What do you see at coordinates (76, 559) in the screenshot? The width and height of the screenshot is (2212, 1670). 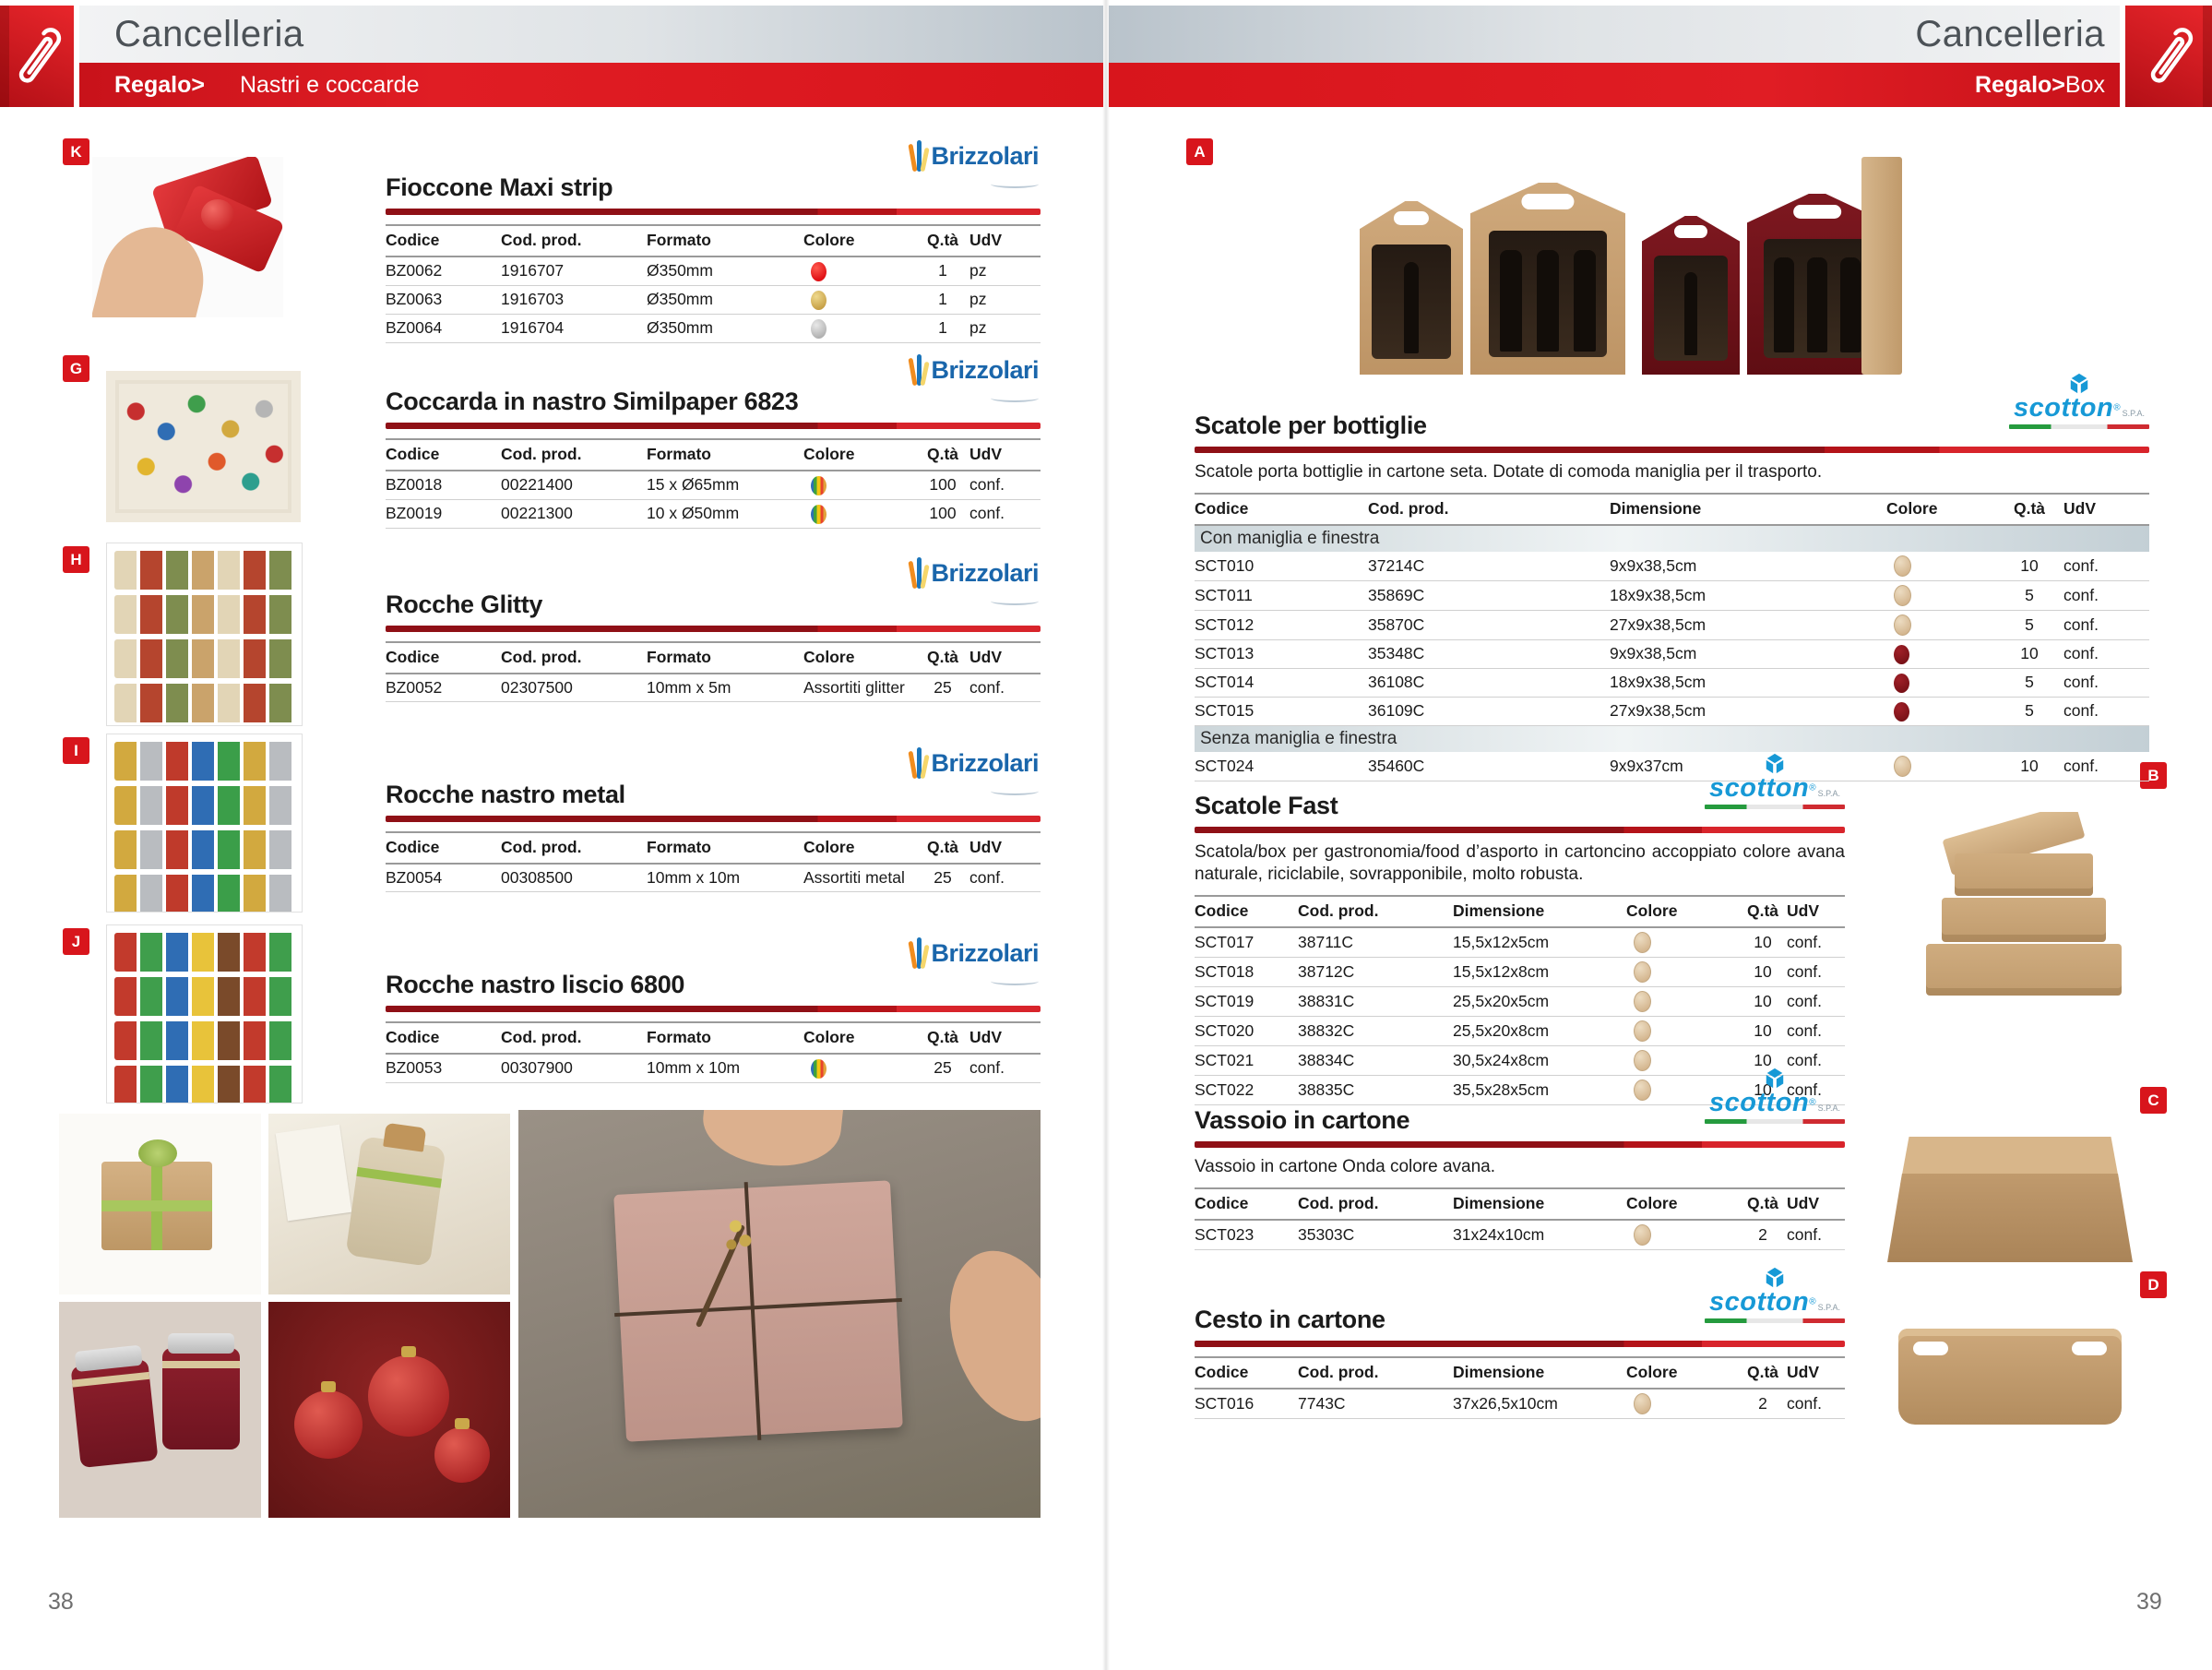 I see `photo-badge-h: H` at bounding box center [76, 559].